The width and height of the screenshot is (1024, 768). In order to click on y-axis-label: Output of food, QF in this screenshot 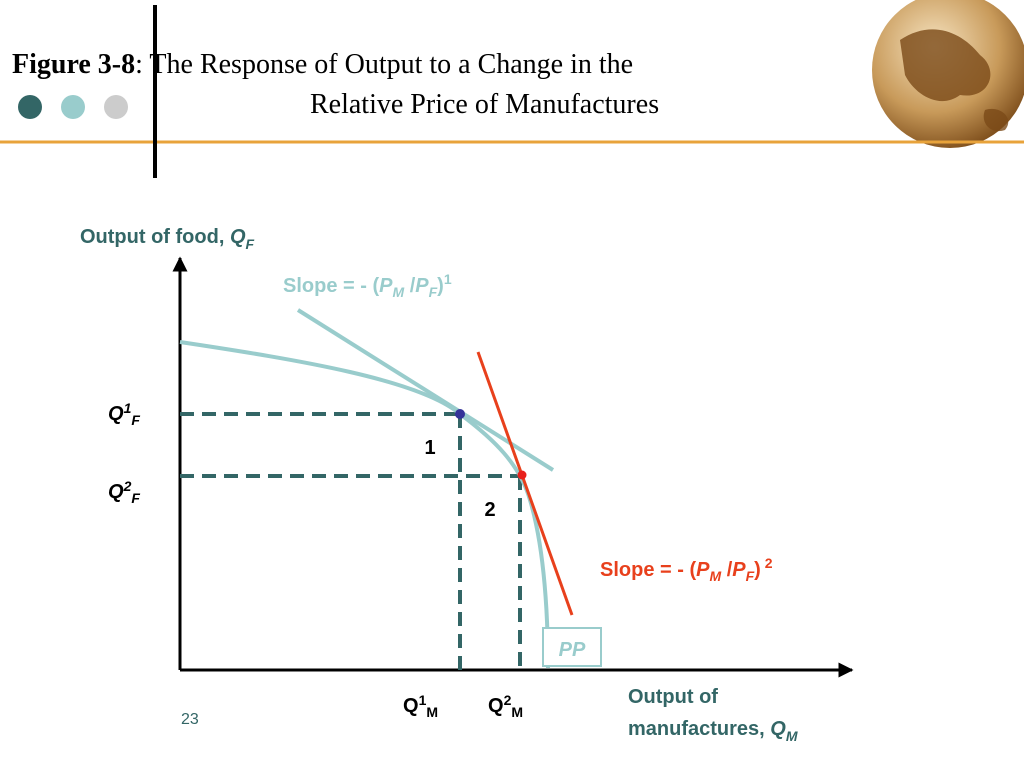, I will do `click(167, 239)`.